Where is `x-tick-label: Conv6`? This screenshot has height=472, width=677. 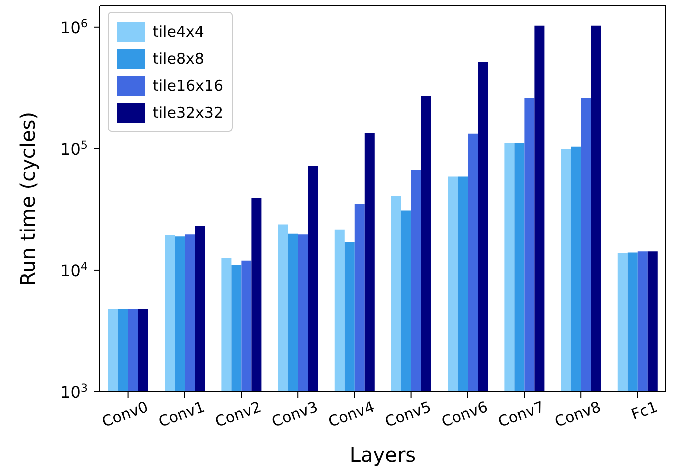
x-tick-label: Conv6 is located at coordinates (464, 415).